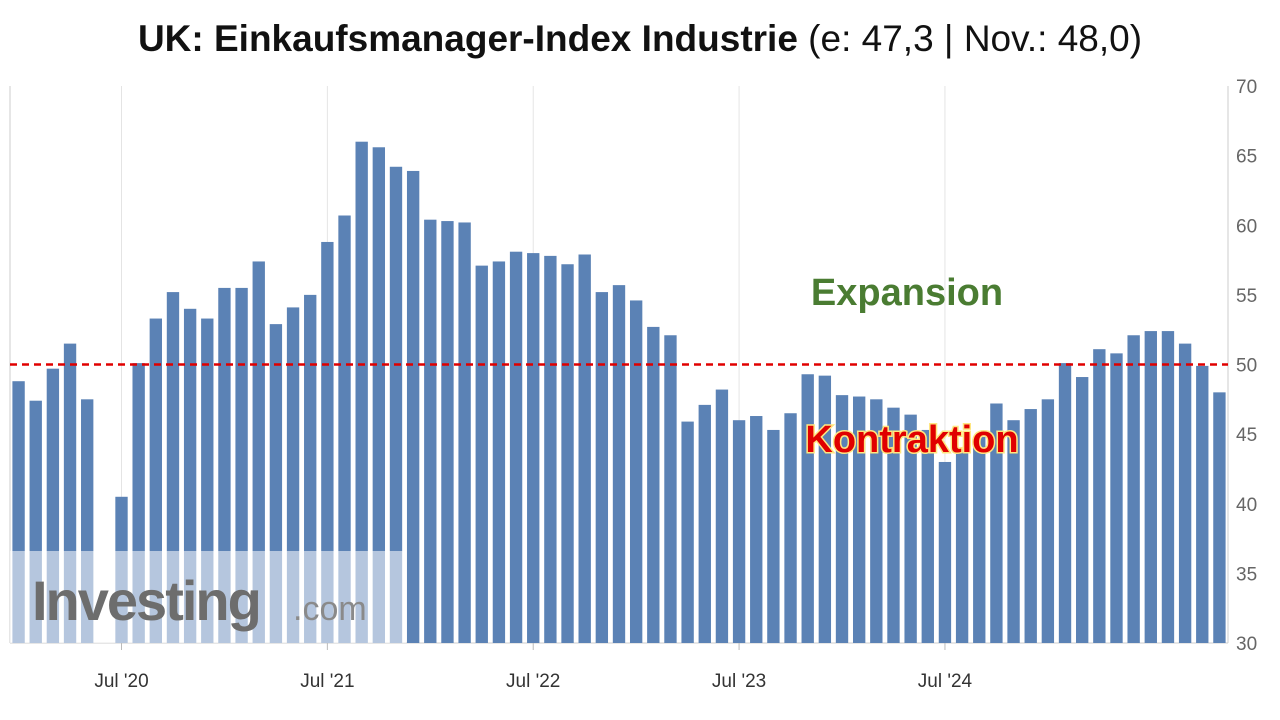 The height and width of the screenshot is (720, 1280). I want to click on y-tick-label: 55, so click(1246, 296).